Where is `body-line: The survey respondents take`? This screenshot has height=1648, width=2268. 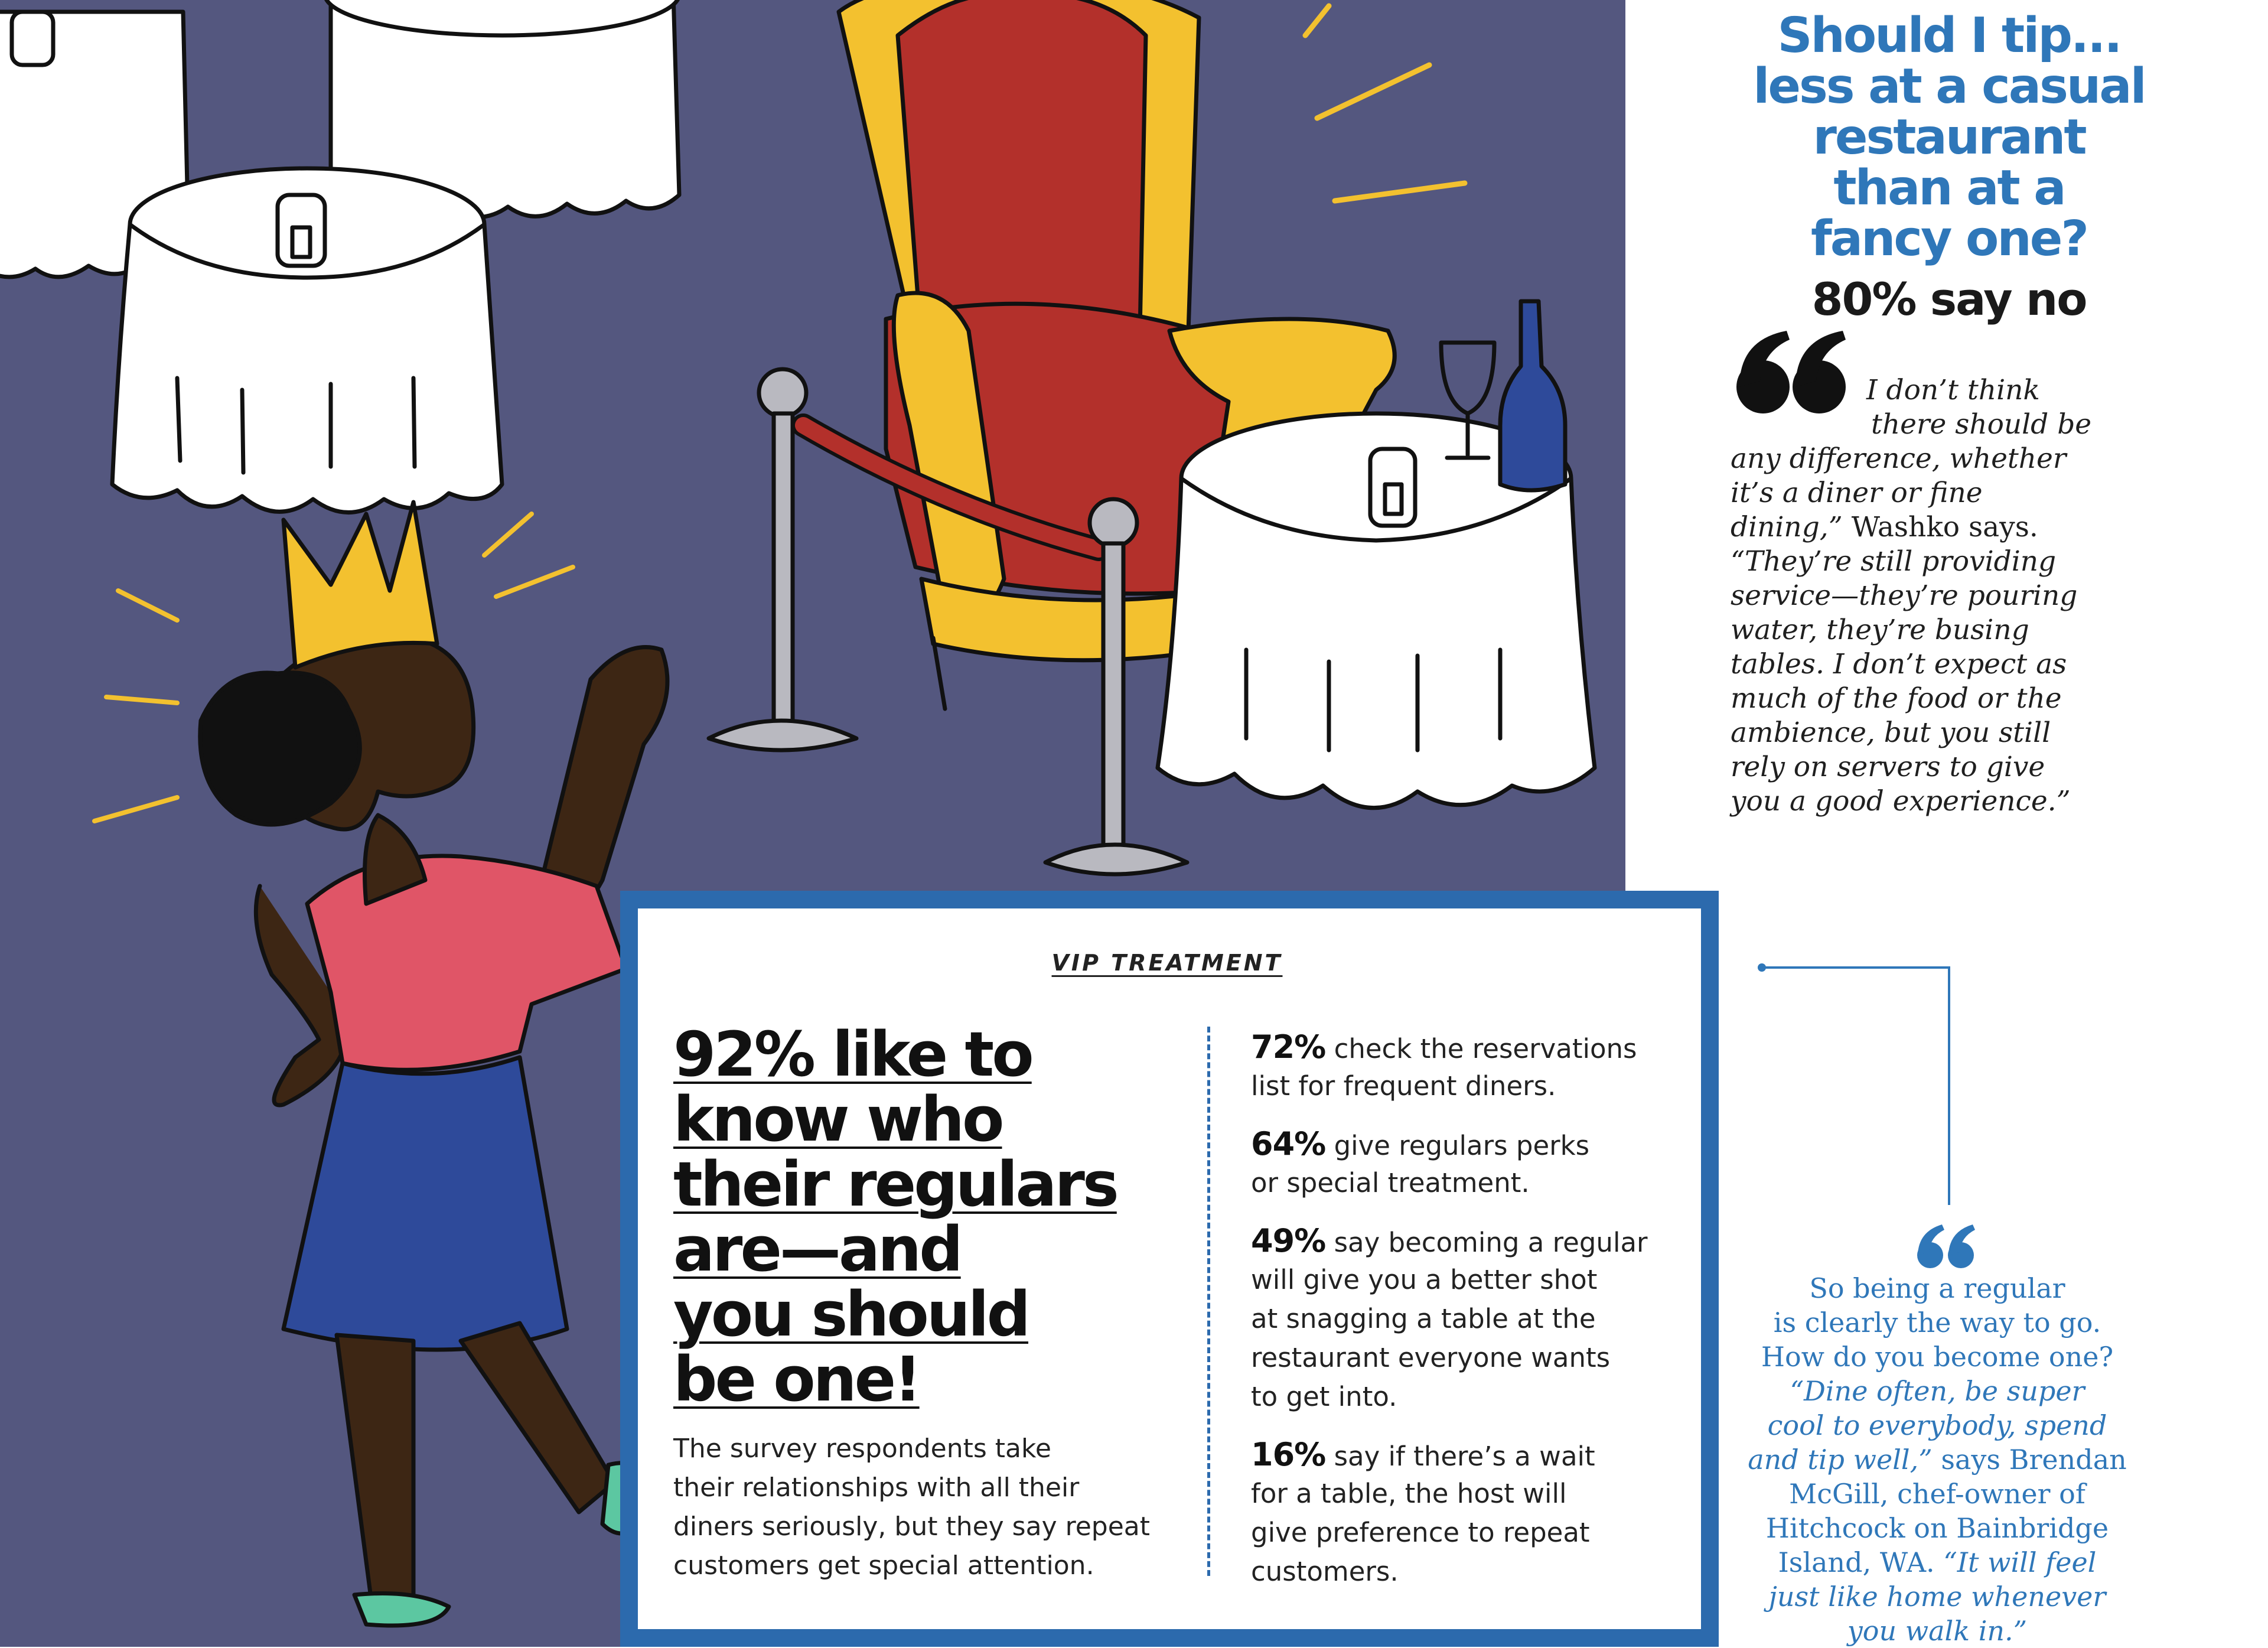 body-line: The survey respondents take is located at coordinates (862, 1449).